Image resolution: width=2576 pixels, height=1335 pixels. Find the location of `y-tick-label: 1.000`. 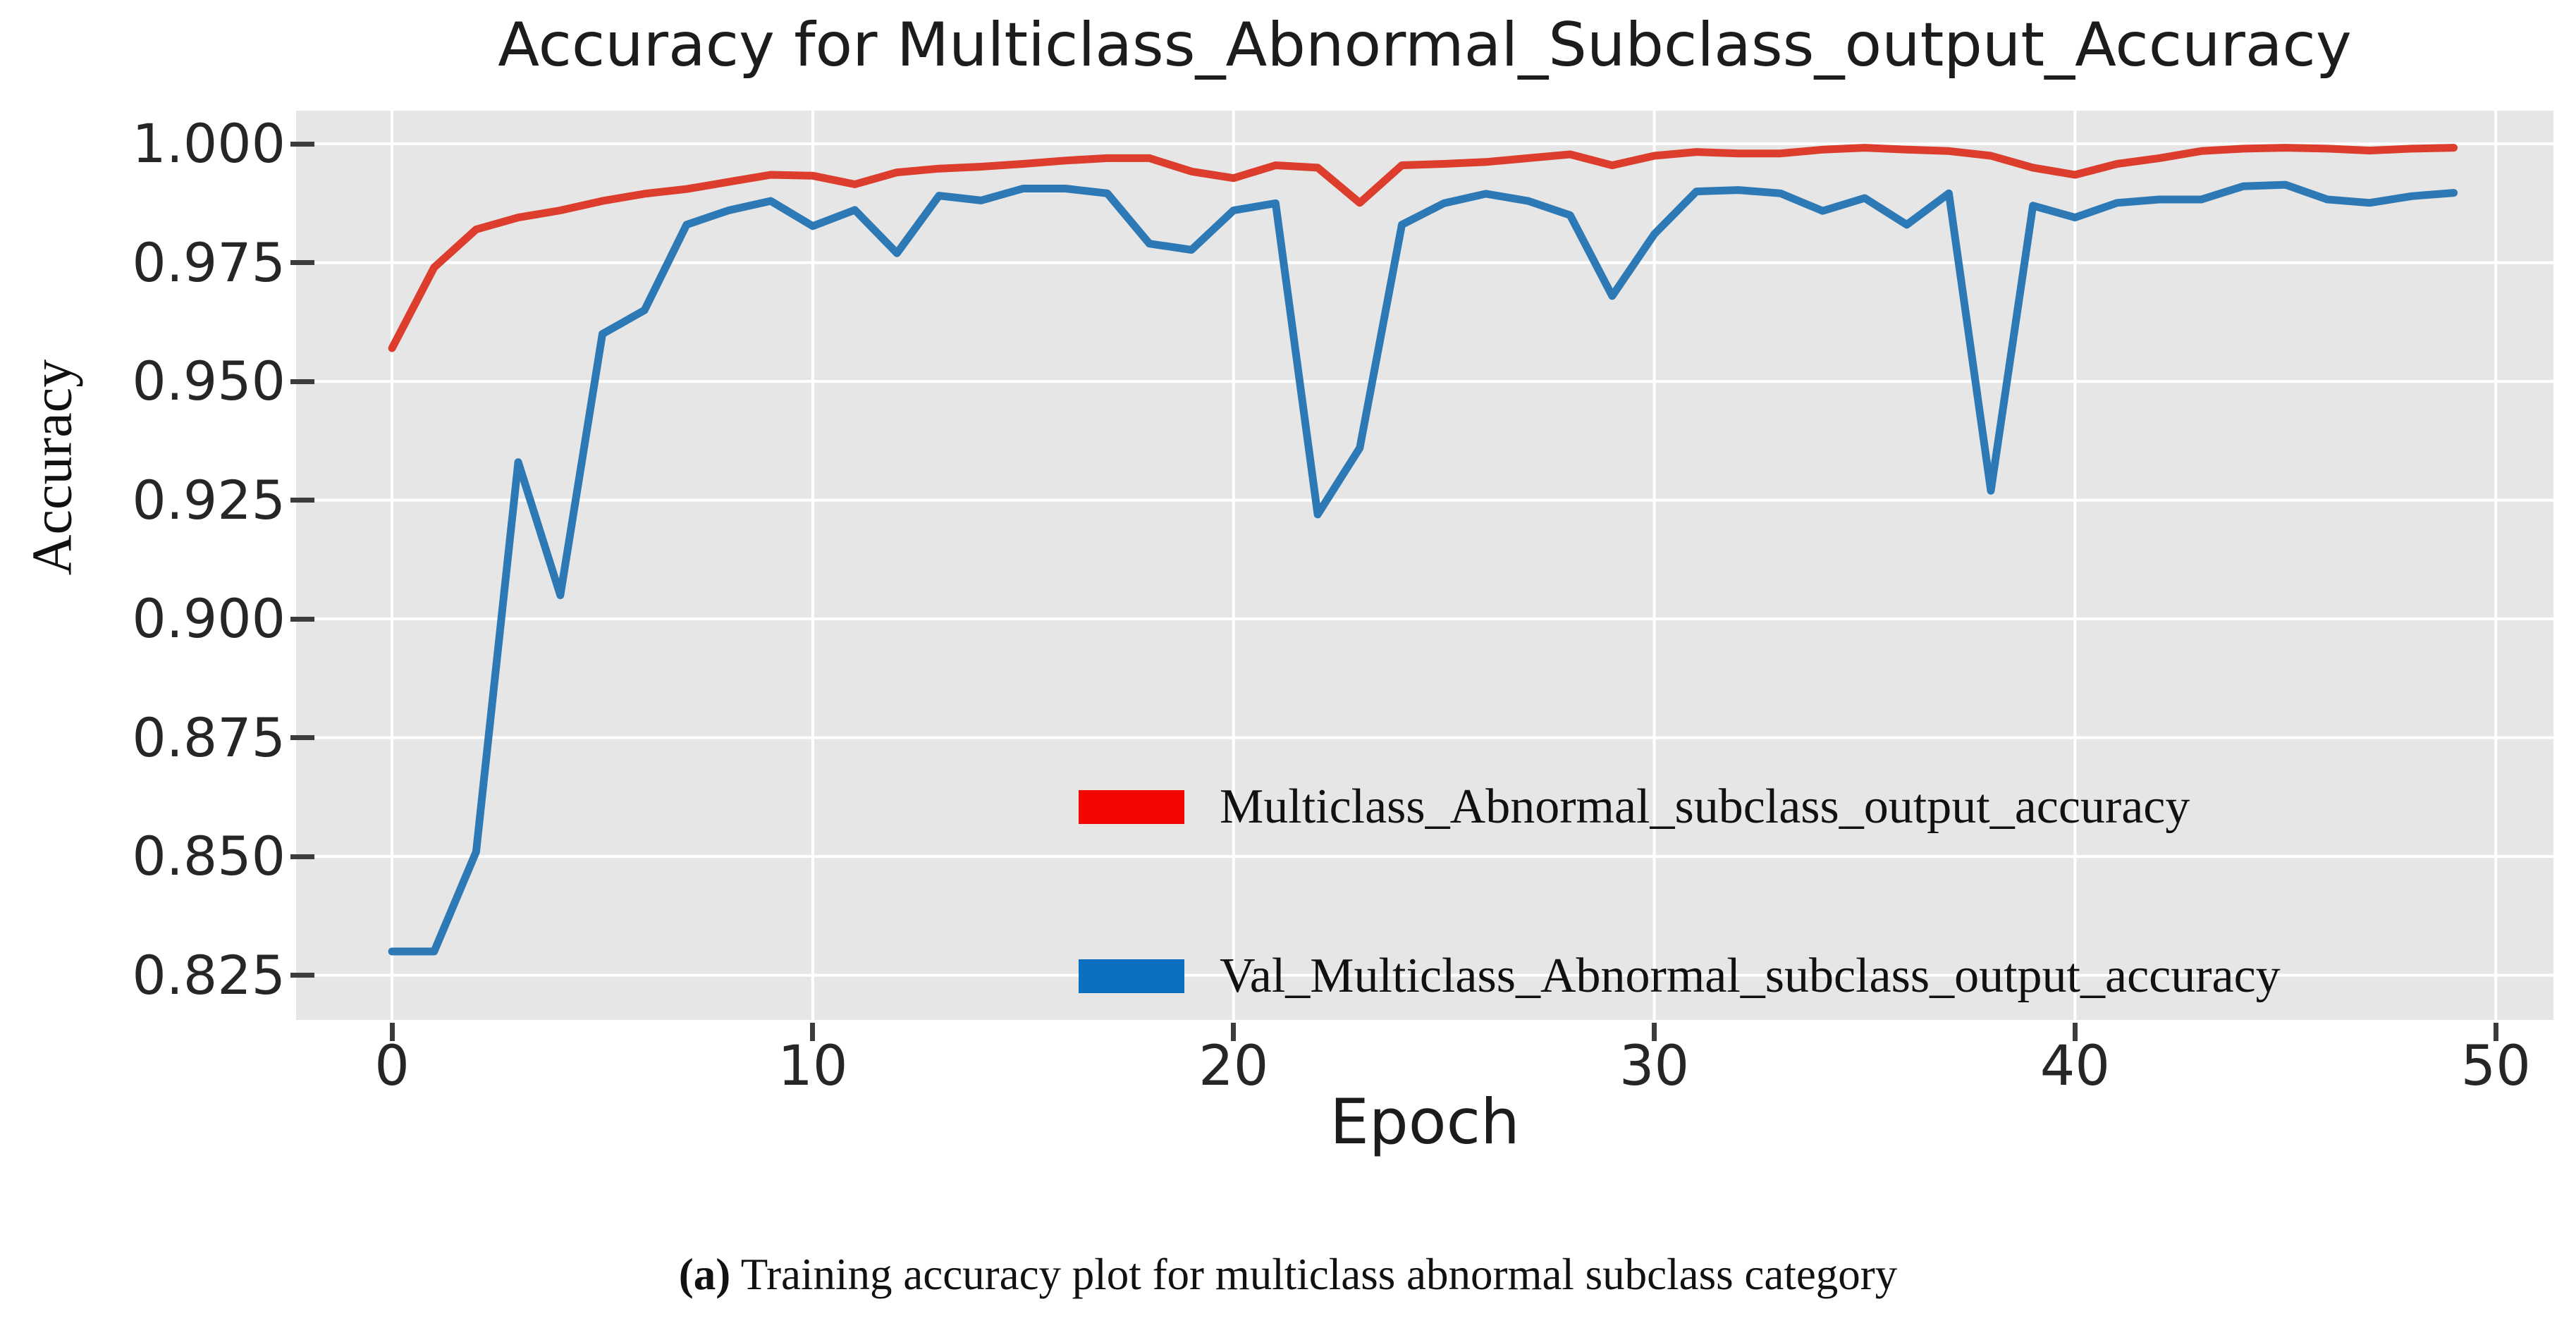

y-tick-label: 1.000 is located at coordinates (209, 144).